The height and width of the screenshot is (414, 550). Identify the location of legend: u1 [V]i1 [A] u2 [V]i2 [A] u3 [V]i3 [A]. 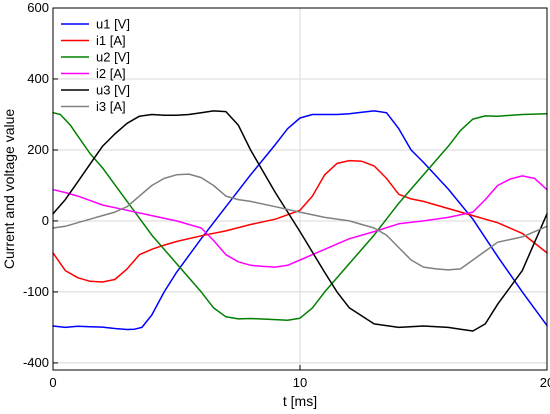
(95, 65).